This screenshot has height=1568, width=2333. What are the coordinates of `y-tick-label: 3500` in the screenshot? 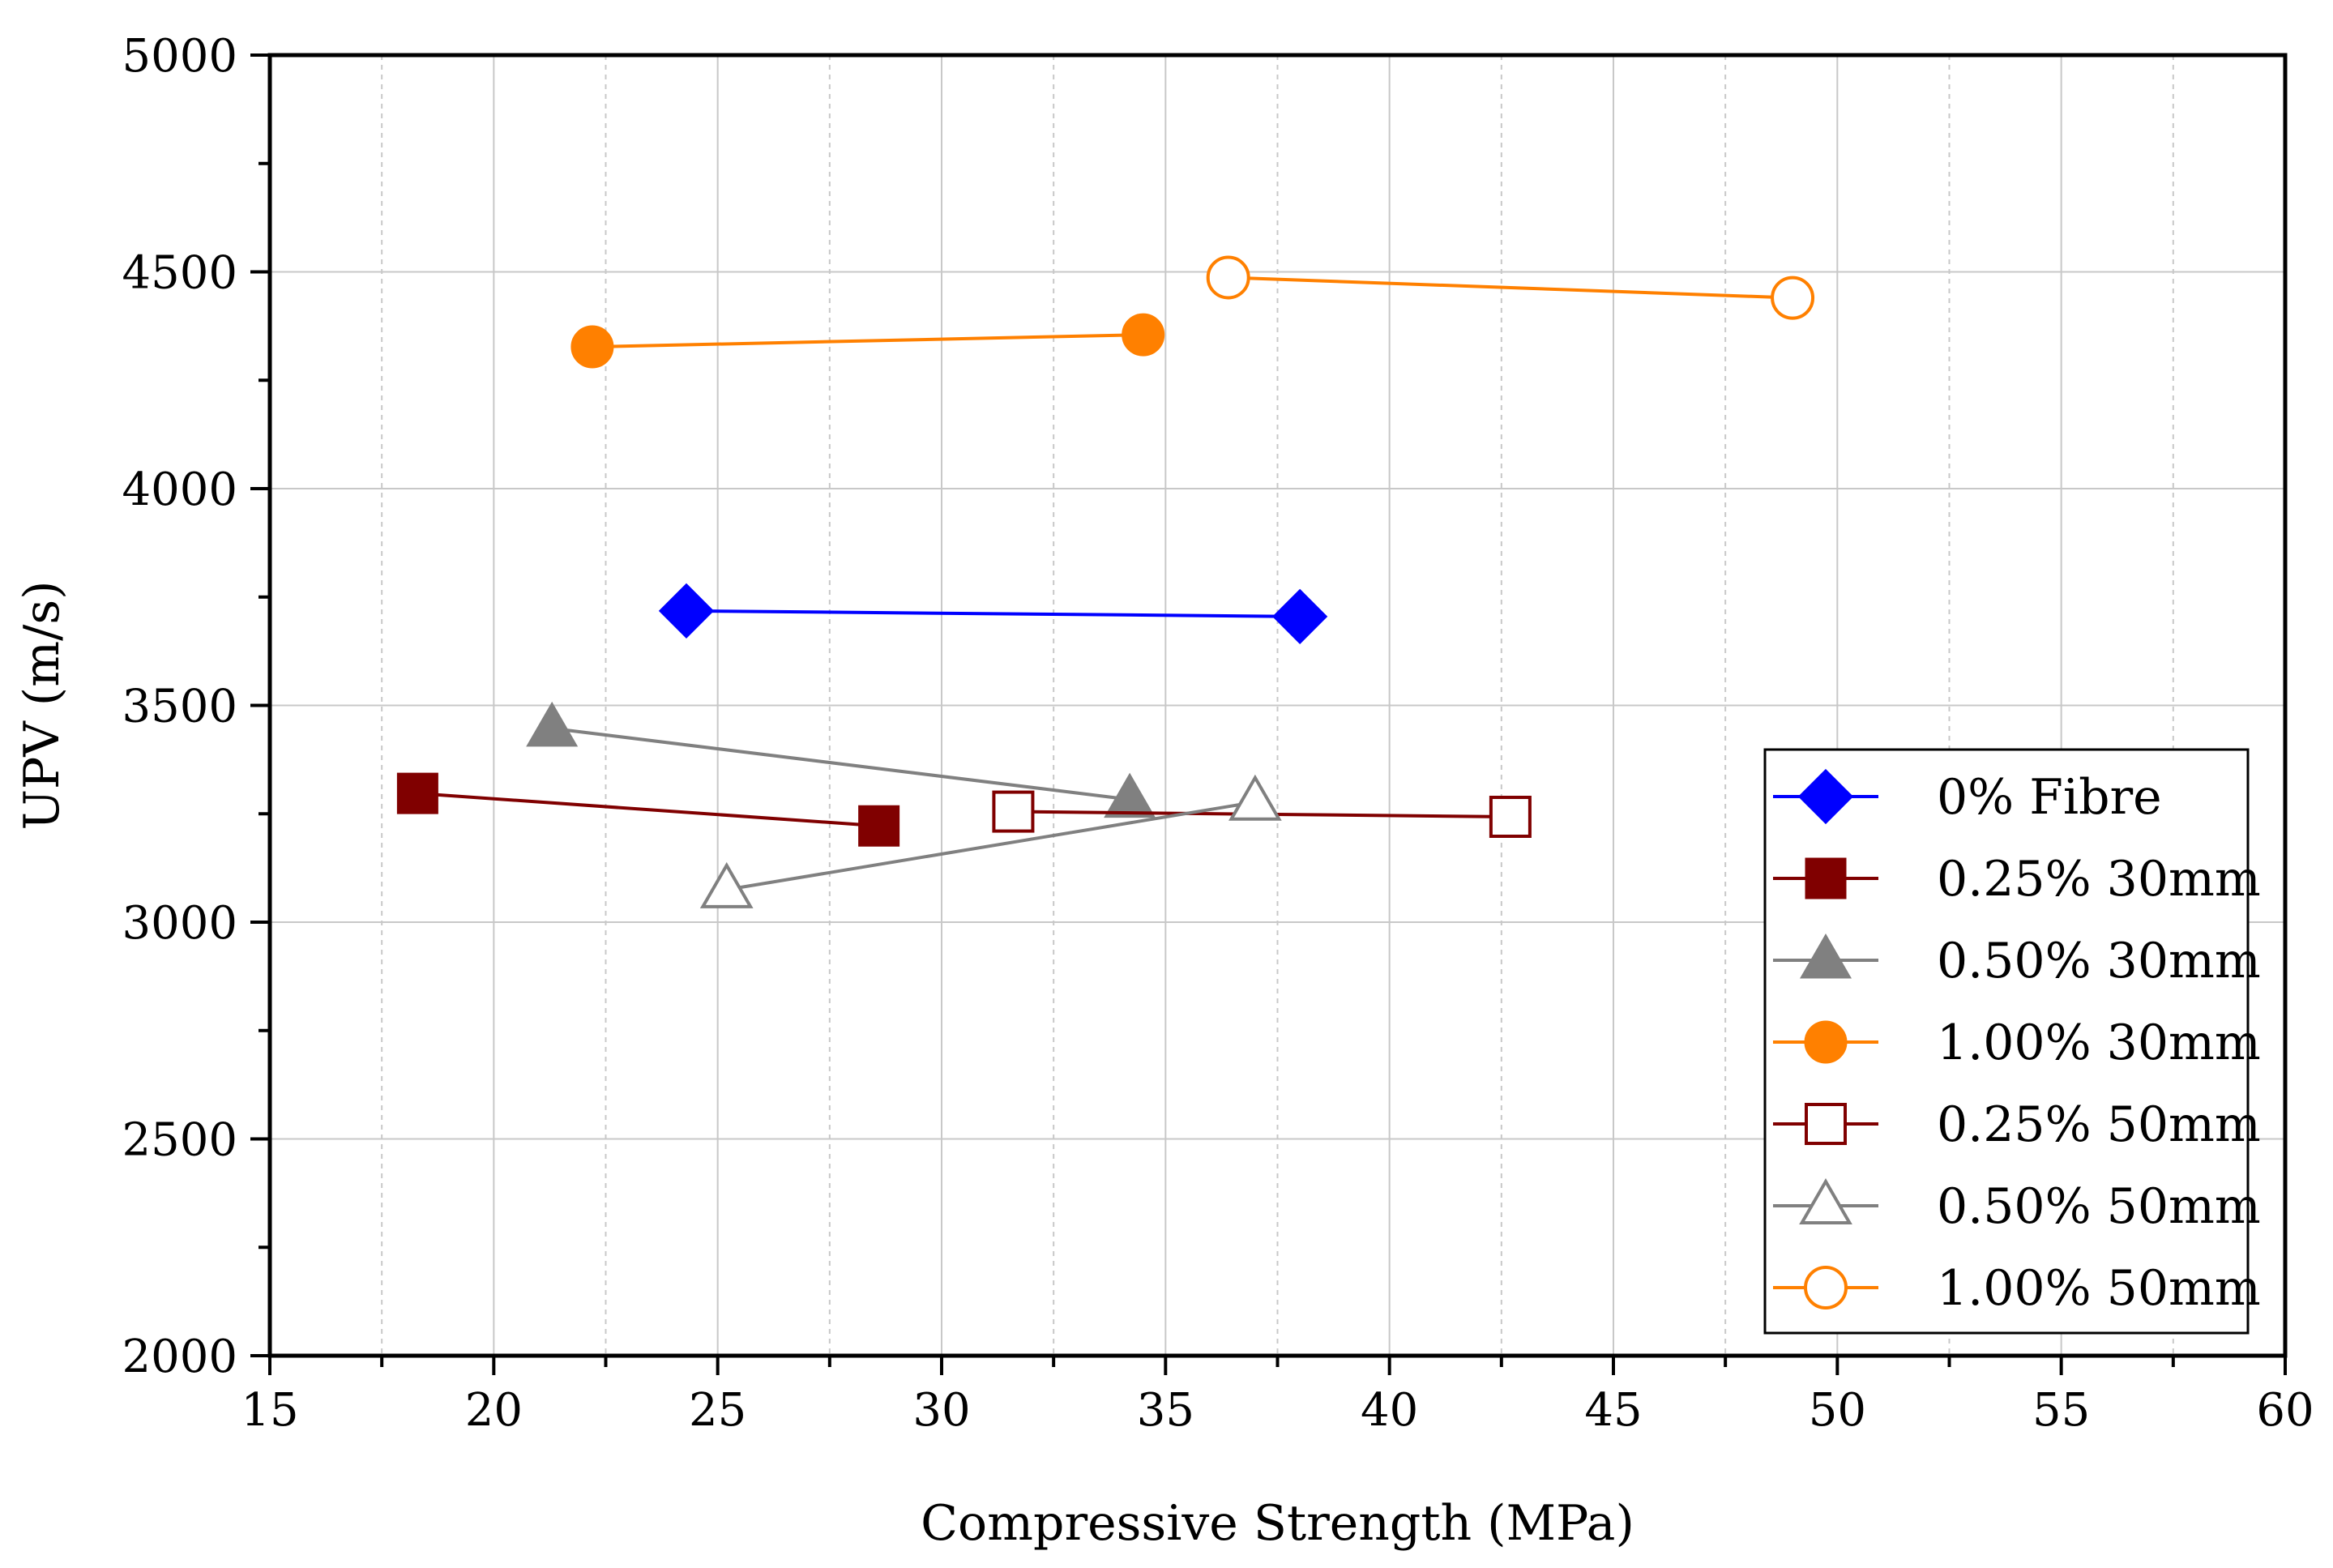 It's located at (179, 707).